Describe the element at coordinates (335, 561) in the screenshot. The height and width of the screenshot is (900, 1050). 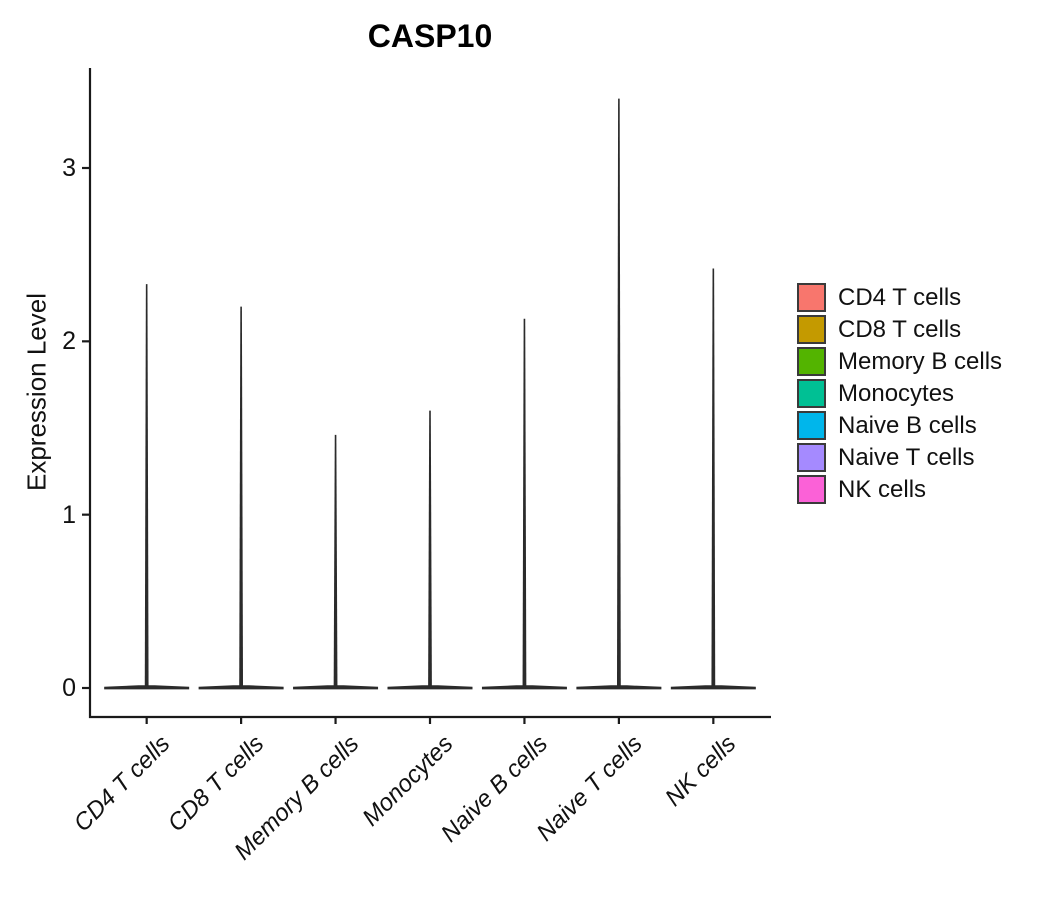
I see `violin-spike-memory-b-cells` at that location.